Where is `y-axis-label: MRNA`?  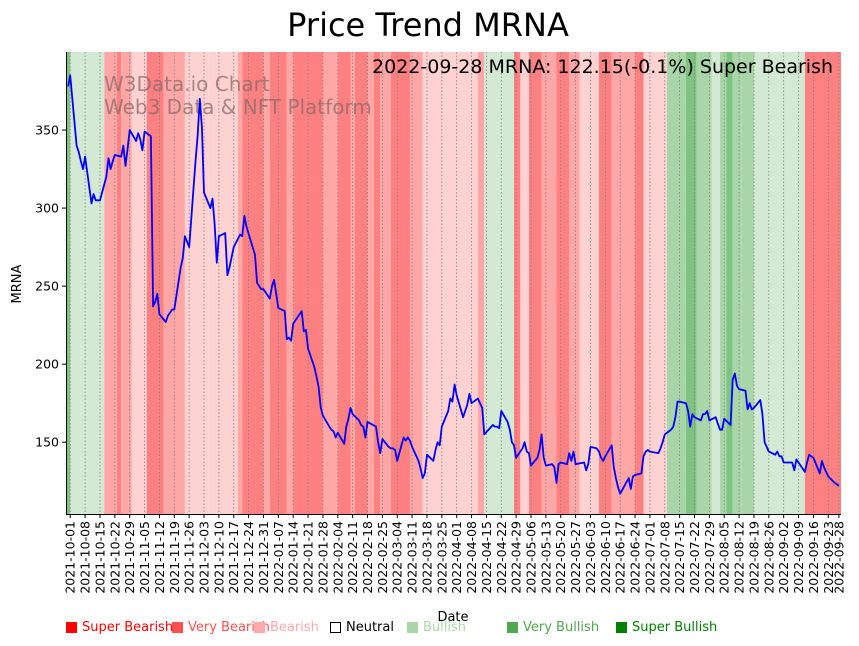 y-axis-label: MRNA is located at coordinates (17, 283).